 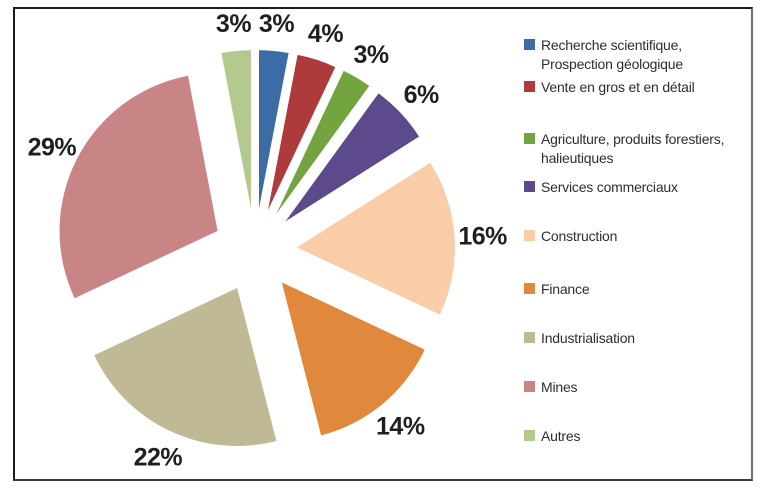 What do you see at coordinates (325, 34) in the screenshot?
I see `pie-data-label-vente-gros-detail: 4%` at bounding box center [325, 34].